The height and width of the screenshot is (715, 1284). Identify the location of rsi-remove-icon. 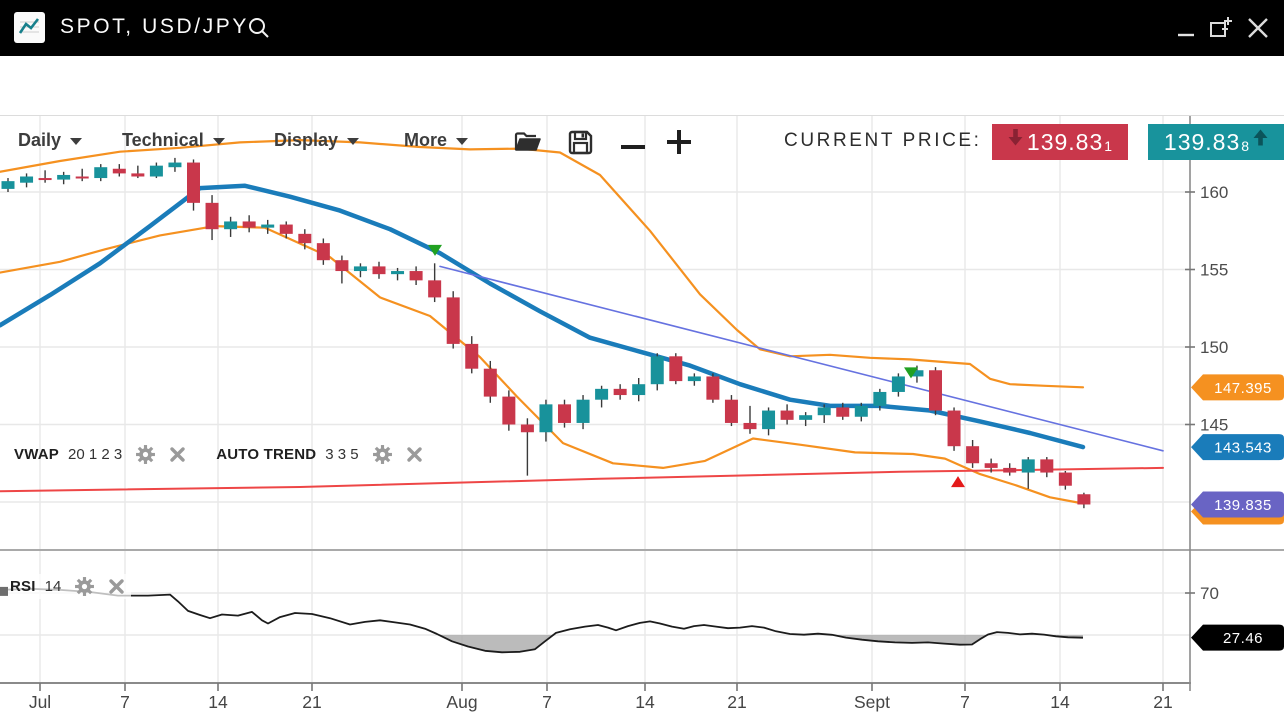
(116, 586).